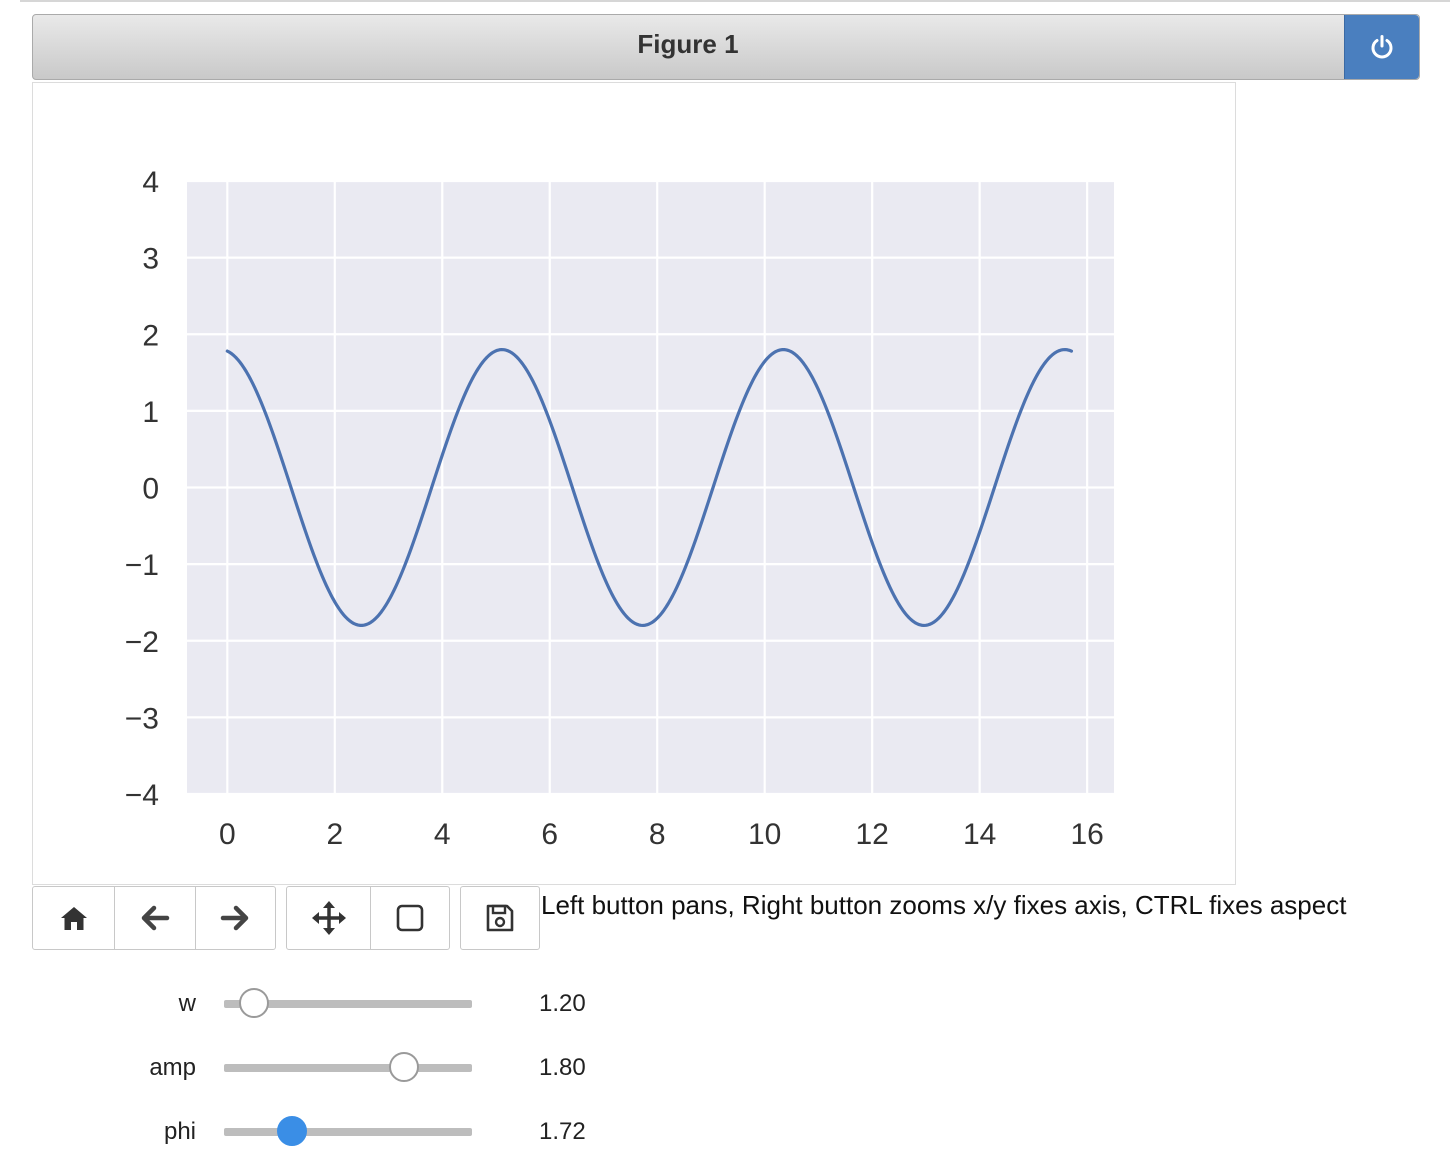 This screenshot has height=1162, width=1450. I want to click on slider-w: w 1.20, so click(350, 1004).